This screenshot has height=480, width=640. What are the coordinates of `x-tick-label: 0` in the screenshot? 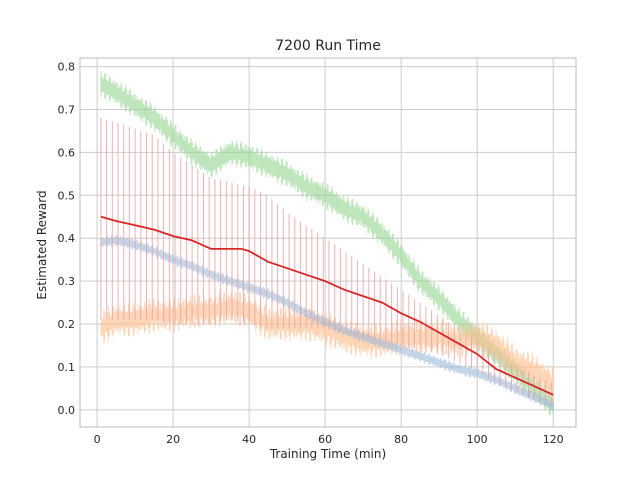 It's located at (97, 439).